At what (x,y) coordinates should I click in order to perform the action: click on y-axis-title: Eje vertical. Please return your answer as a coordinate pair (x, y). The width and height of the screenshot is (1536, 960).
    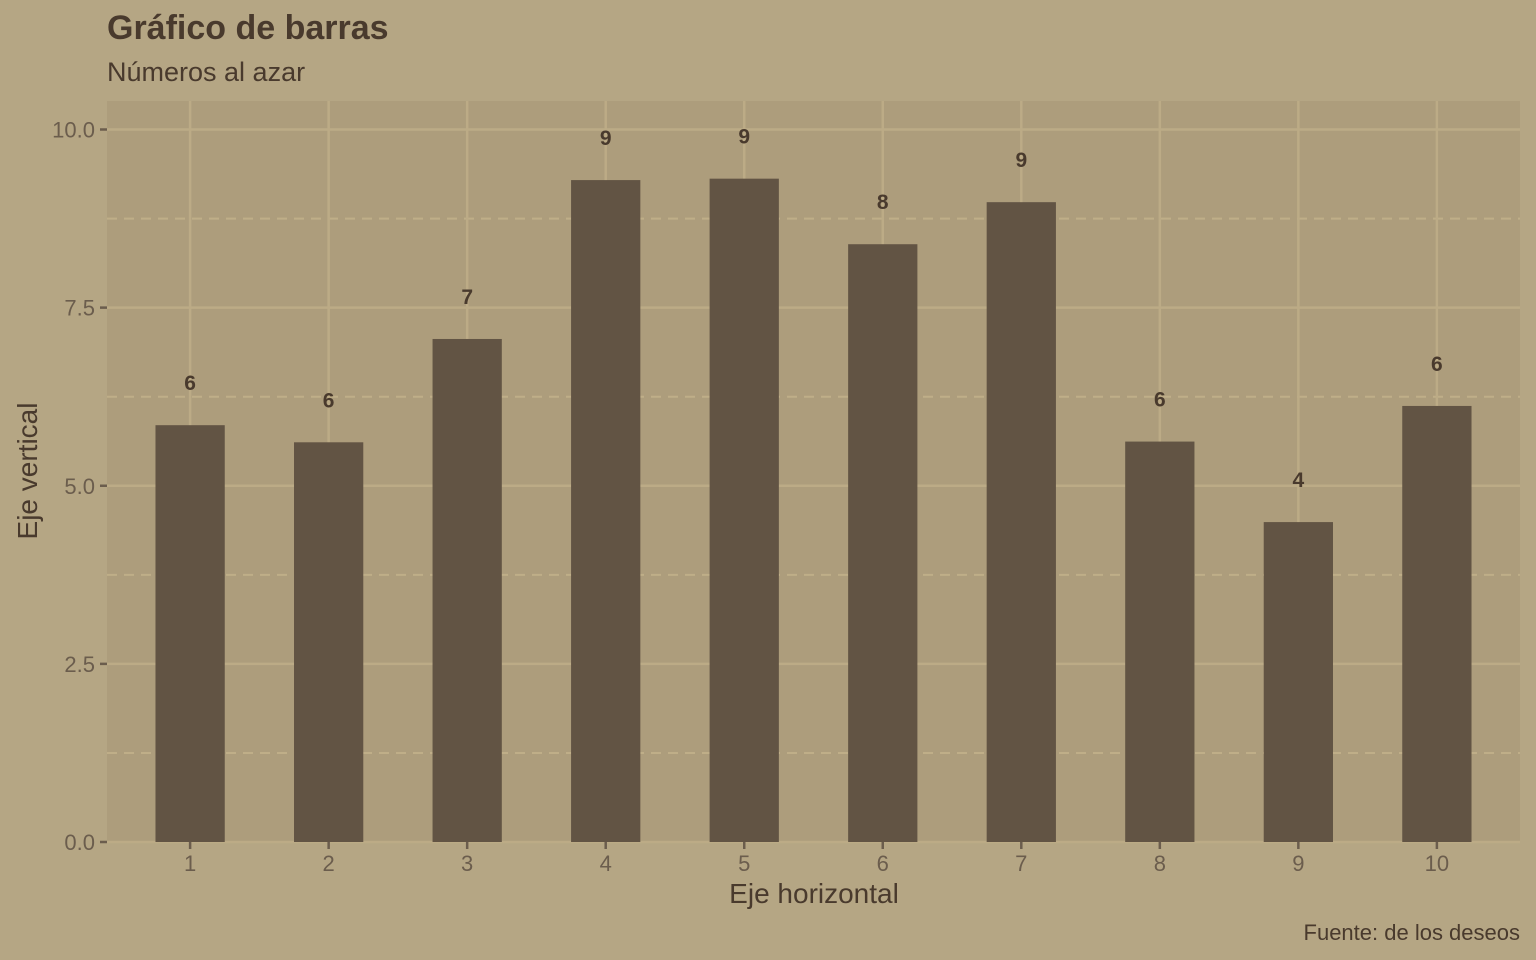
    Looking at the image, I should click on (27, 471).